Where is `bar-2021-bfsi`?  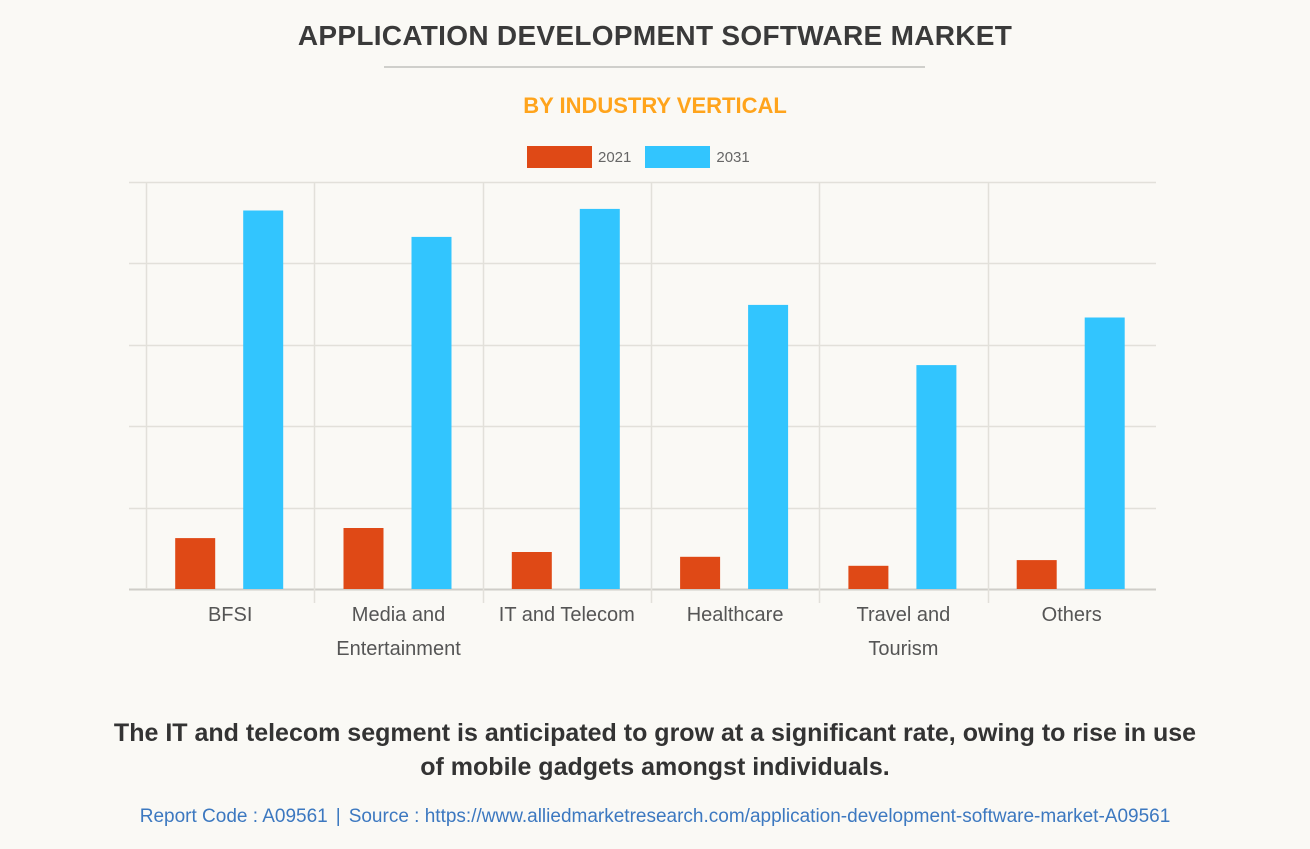
bar-2021-bfsi is located at coordinates (195, 563).